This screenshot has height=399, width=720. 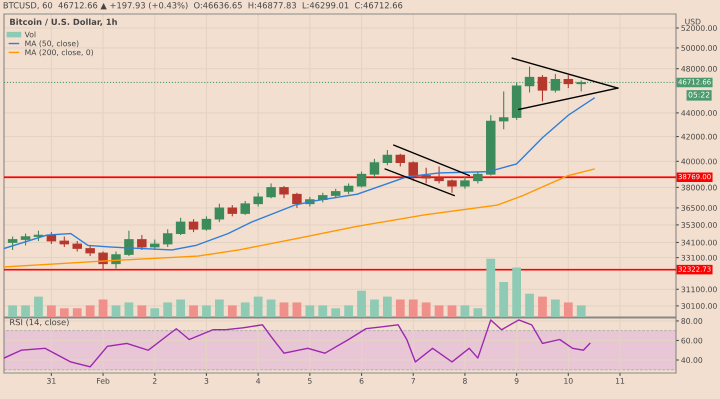 What do you see at coordinates (39, 322) in the screenshot?
I see `chart-title: RSI (14, close)` at bounding box center [39, 322].